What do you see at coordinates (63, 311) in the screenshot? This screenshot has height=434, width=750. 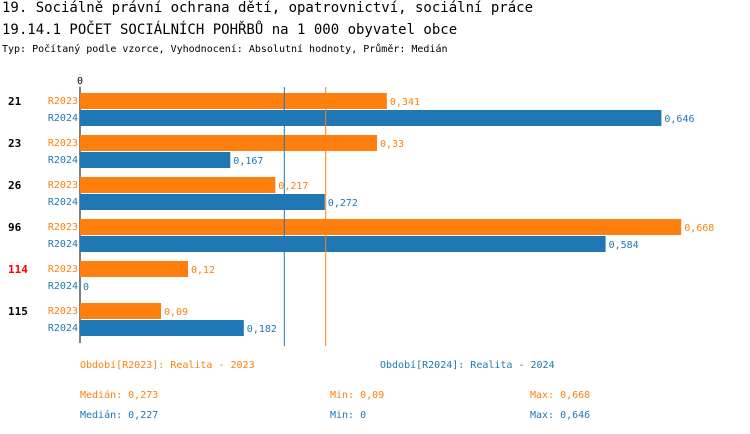 I see `series-label-r2023-115: R2023` at bounding box center [63, 311].